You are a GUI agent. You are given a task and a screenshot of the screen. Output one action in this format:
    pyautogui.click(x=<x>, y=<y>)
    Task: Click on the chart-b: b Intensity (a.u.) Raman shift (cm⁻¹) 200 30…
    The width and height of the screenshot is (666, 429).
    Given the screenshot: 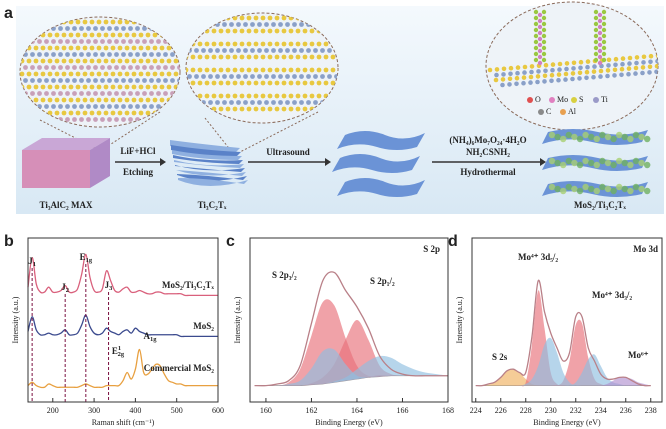 What is the action you would take?
    pyautogui.click(x=114, y=330)
    